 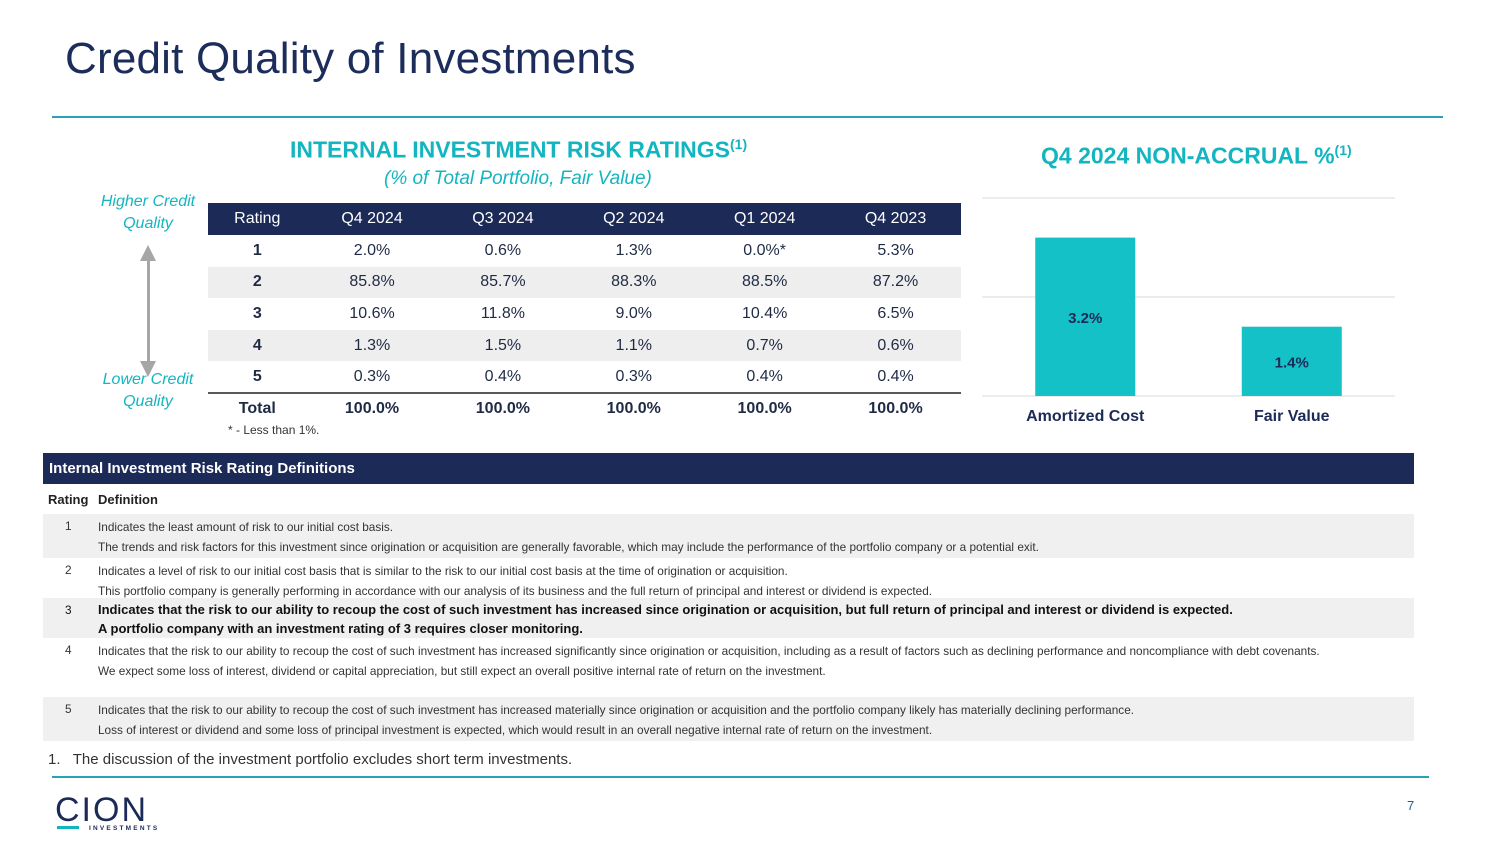 What do you see at coordinates (68, 570) in the screenshot?
I see `definition-rating: 2` at bounding box center [68, 570].